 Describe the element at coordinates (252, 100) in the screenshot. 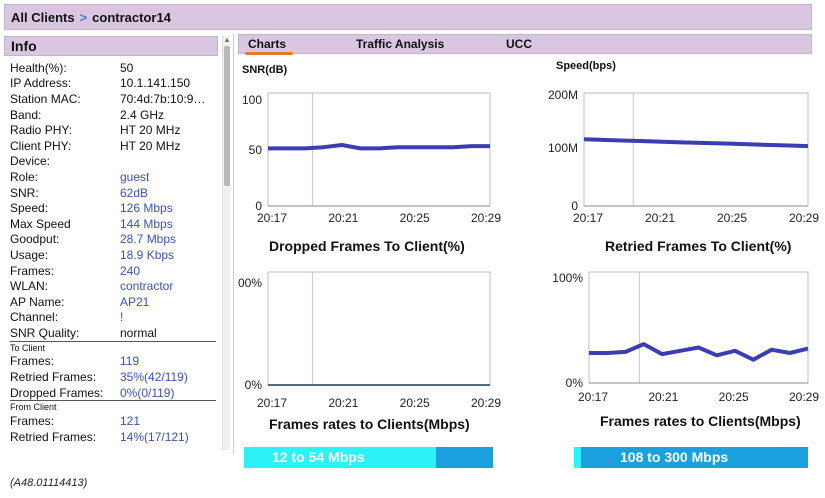

I see `chart-y-tick-label: 100` at that location.